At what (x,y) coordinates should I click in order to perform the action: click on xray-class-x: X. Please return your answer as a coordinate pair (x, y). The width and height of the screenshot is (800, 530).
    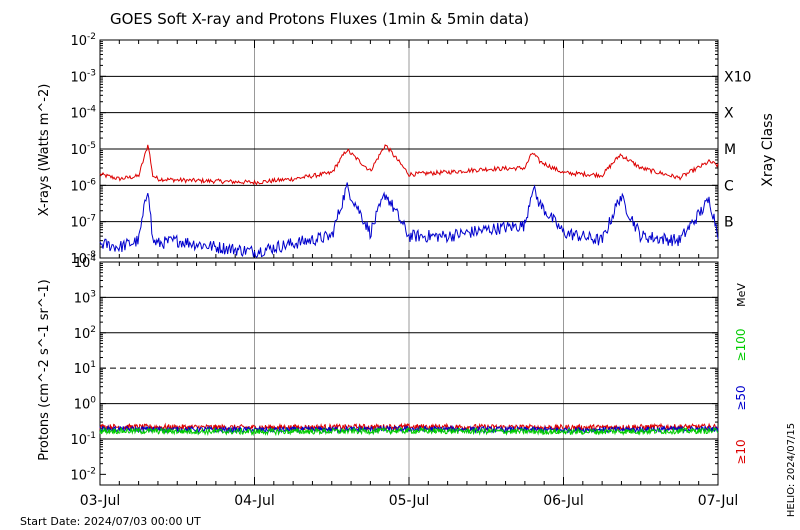
    Looking at the image, I should click on (729, 114).